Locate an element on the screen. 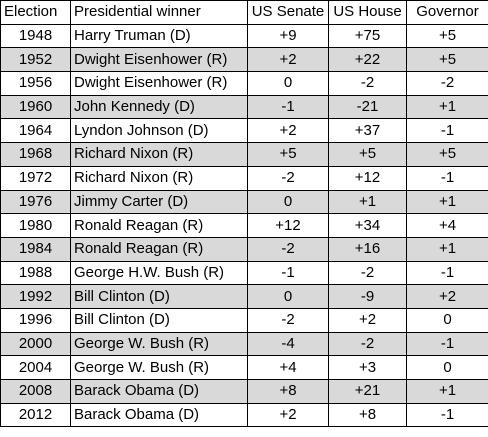 This screenshot has width=488, height=437. table-row: 1948 Harry Truman (D) +9 +75 +5 is located at coordinates (244, 36).